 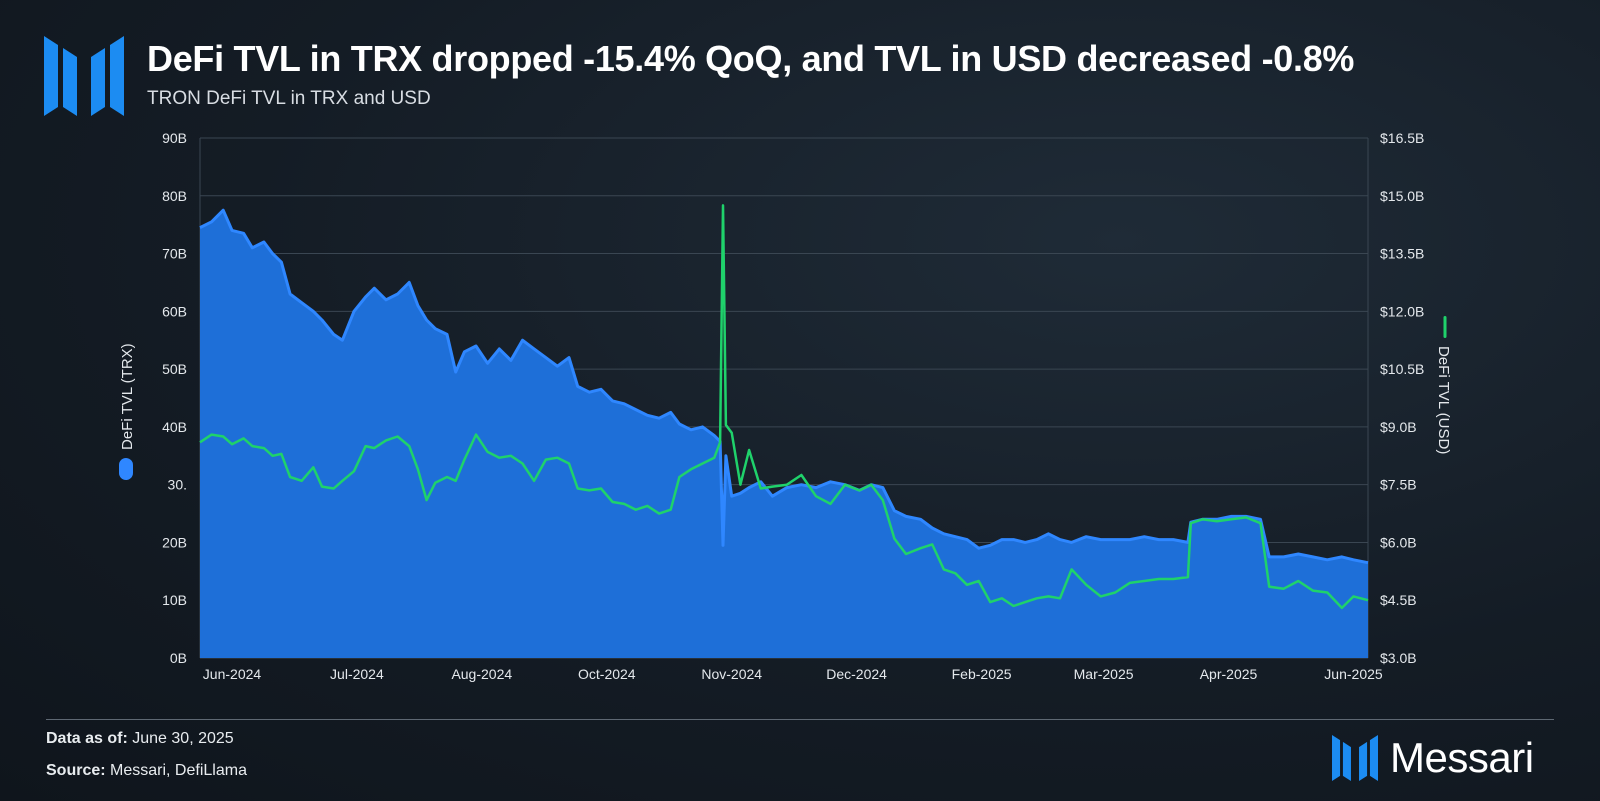 What do you see at coordinates (177, 485) in the screenshot?
I see `left-tick-label: 30.` at bounding box center [177, 485].